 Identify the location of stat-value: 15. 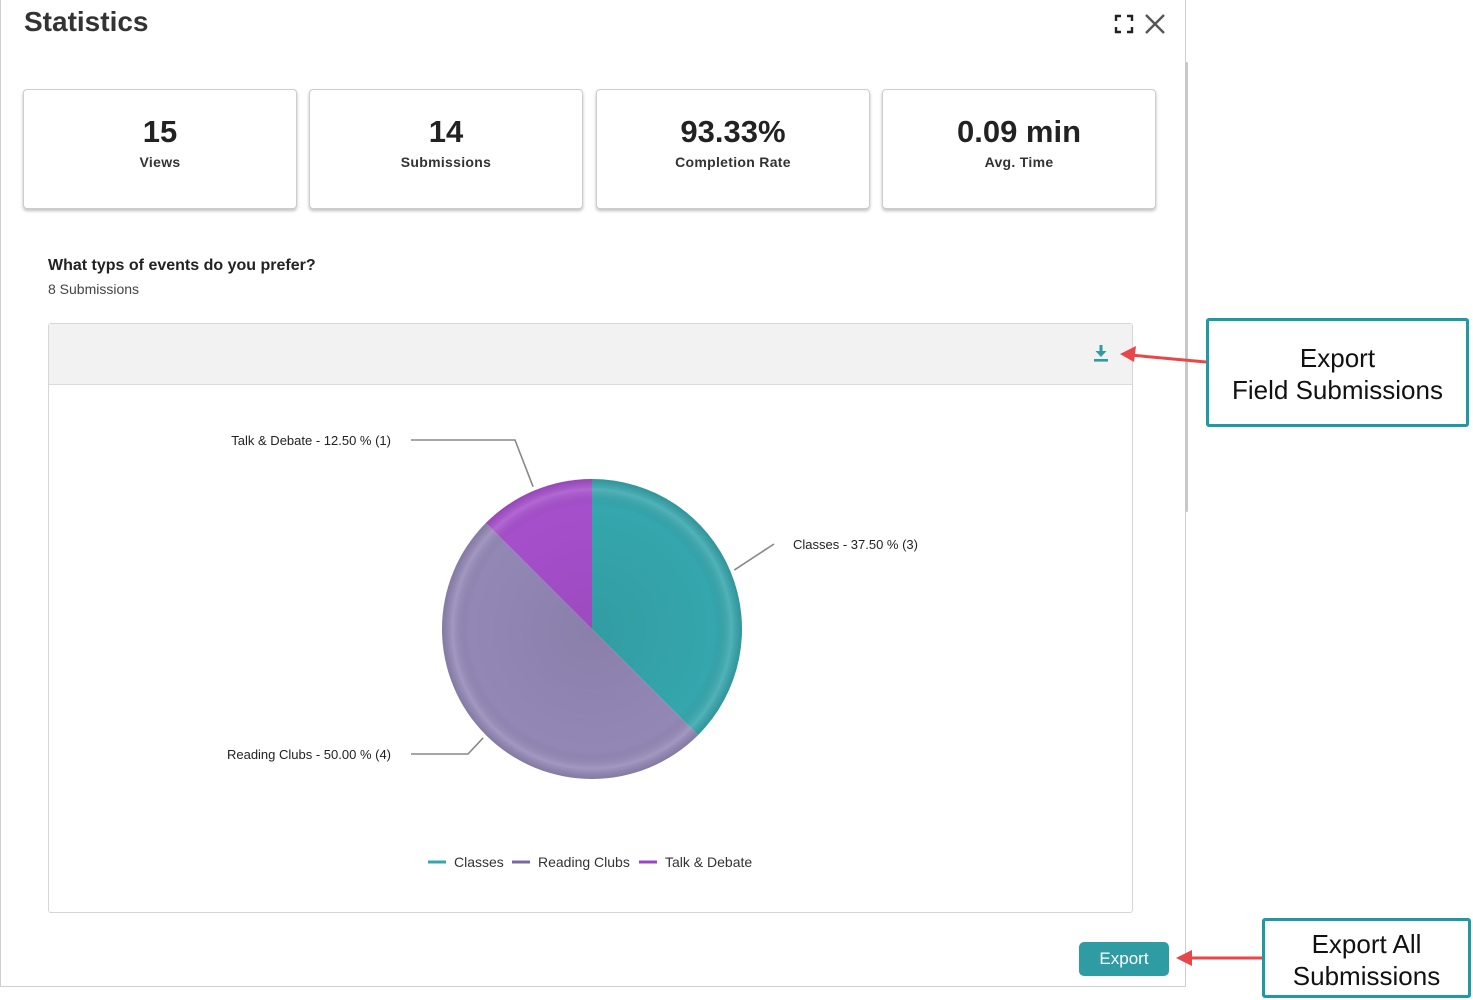
(160, 131).